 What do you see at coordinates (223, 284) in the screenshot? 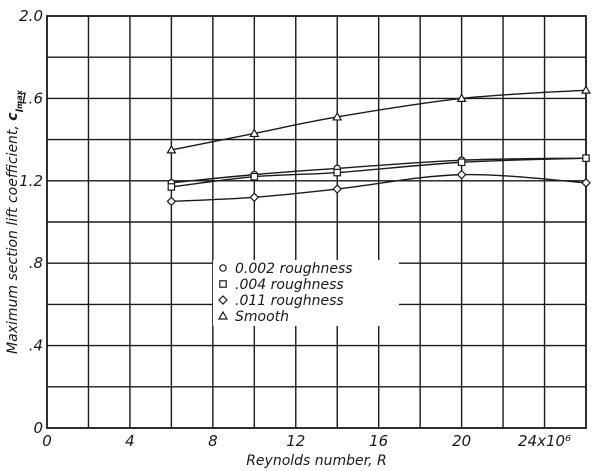
I see `legend-marker-square` at bounding box center [223, 284].